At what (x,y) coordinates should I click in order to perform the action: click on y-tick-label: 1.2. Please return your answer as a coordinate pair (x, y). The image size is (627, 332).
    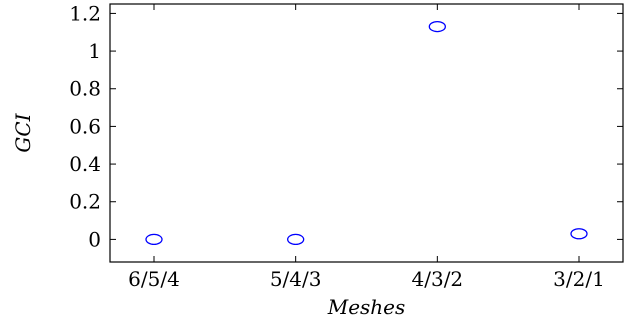
    Looking at the image, I should click on (85, 13).